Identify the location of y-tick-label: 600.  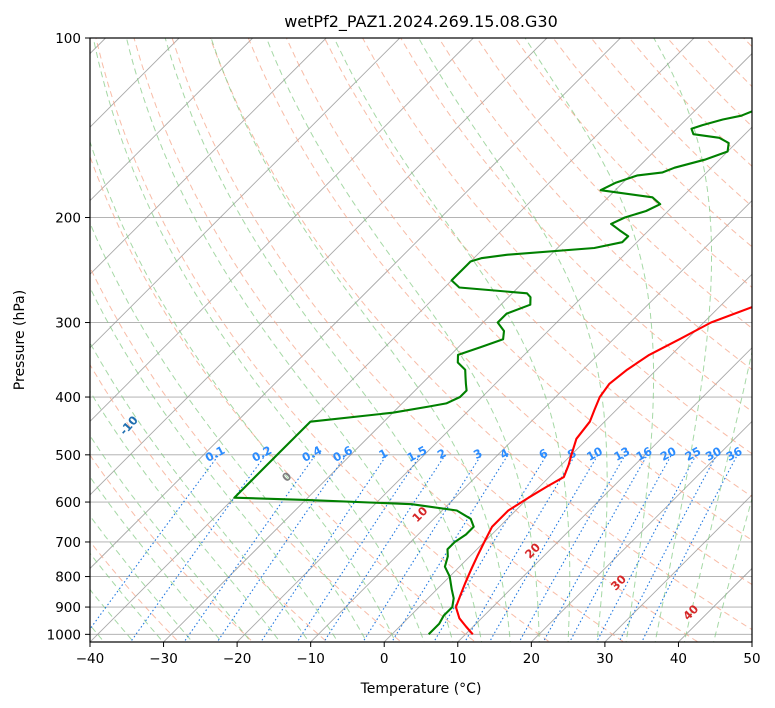
(68, 503).